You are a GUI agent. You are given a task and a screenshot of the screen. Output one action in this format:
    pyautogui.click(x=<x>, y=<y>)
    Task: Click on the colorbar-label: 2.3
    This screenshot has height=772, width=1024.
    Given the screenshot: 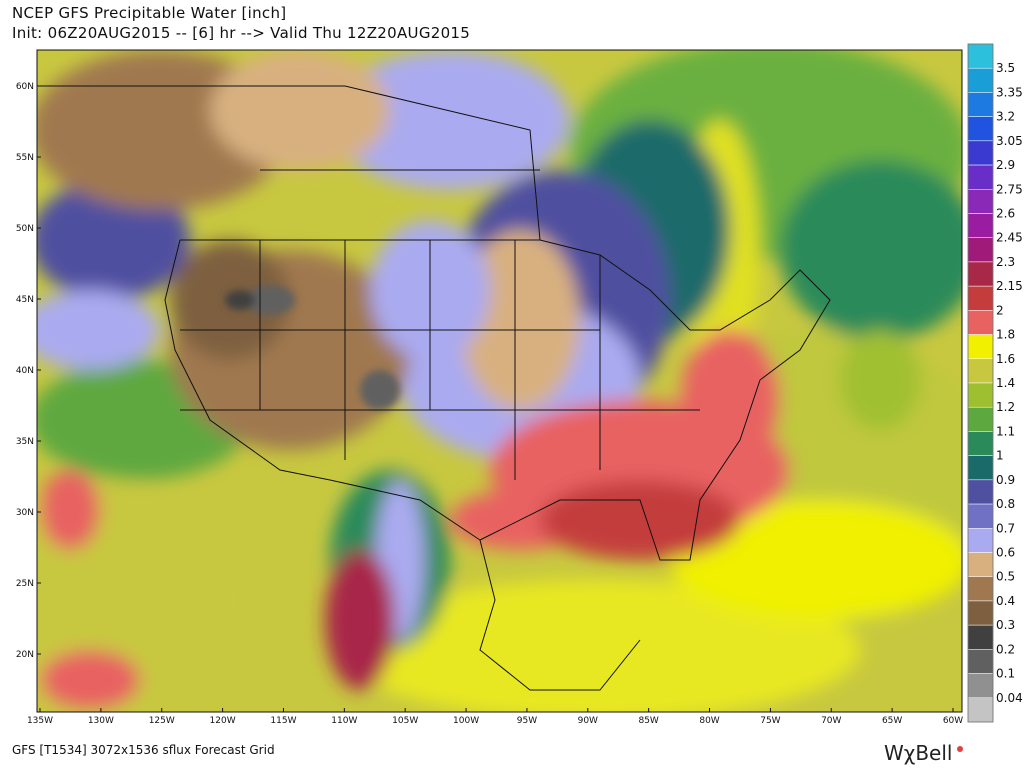 What is the action you would take?
    pyautogui.click(x=1005, y=262)
    